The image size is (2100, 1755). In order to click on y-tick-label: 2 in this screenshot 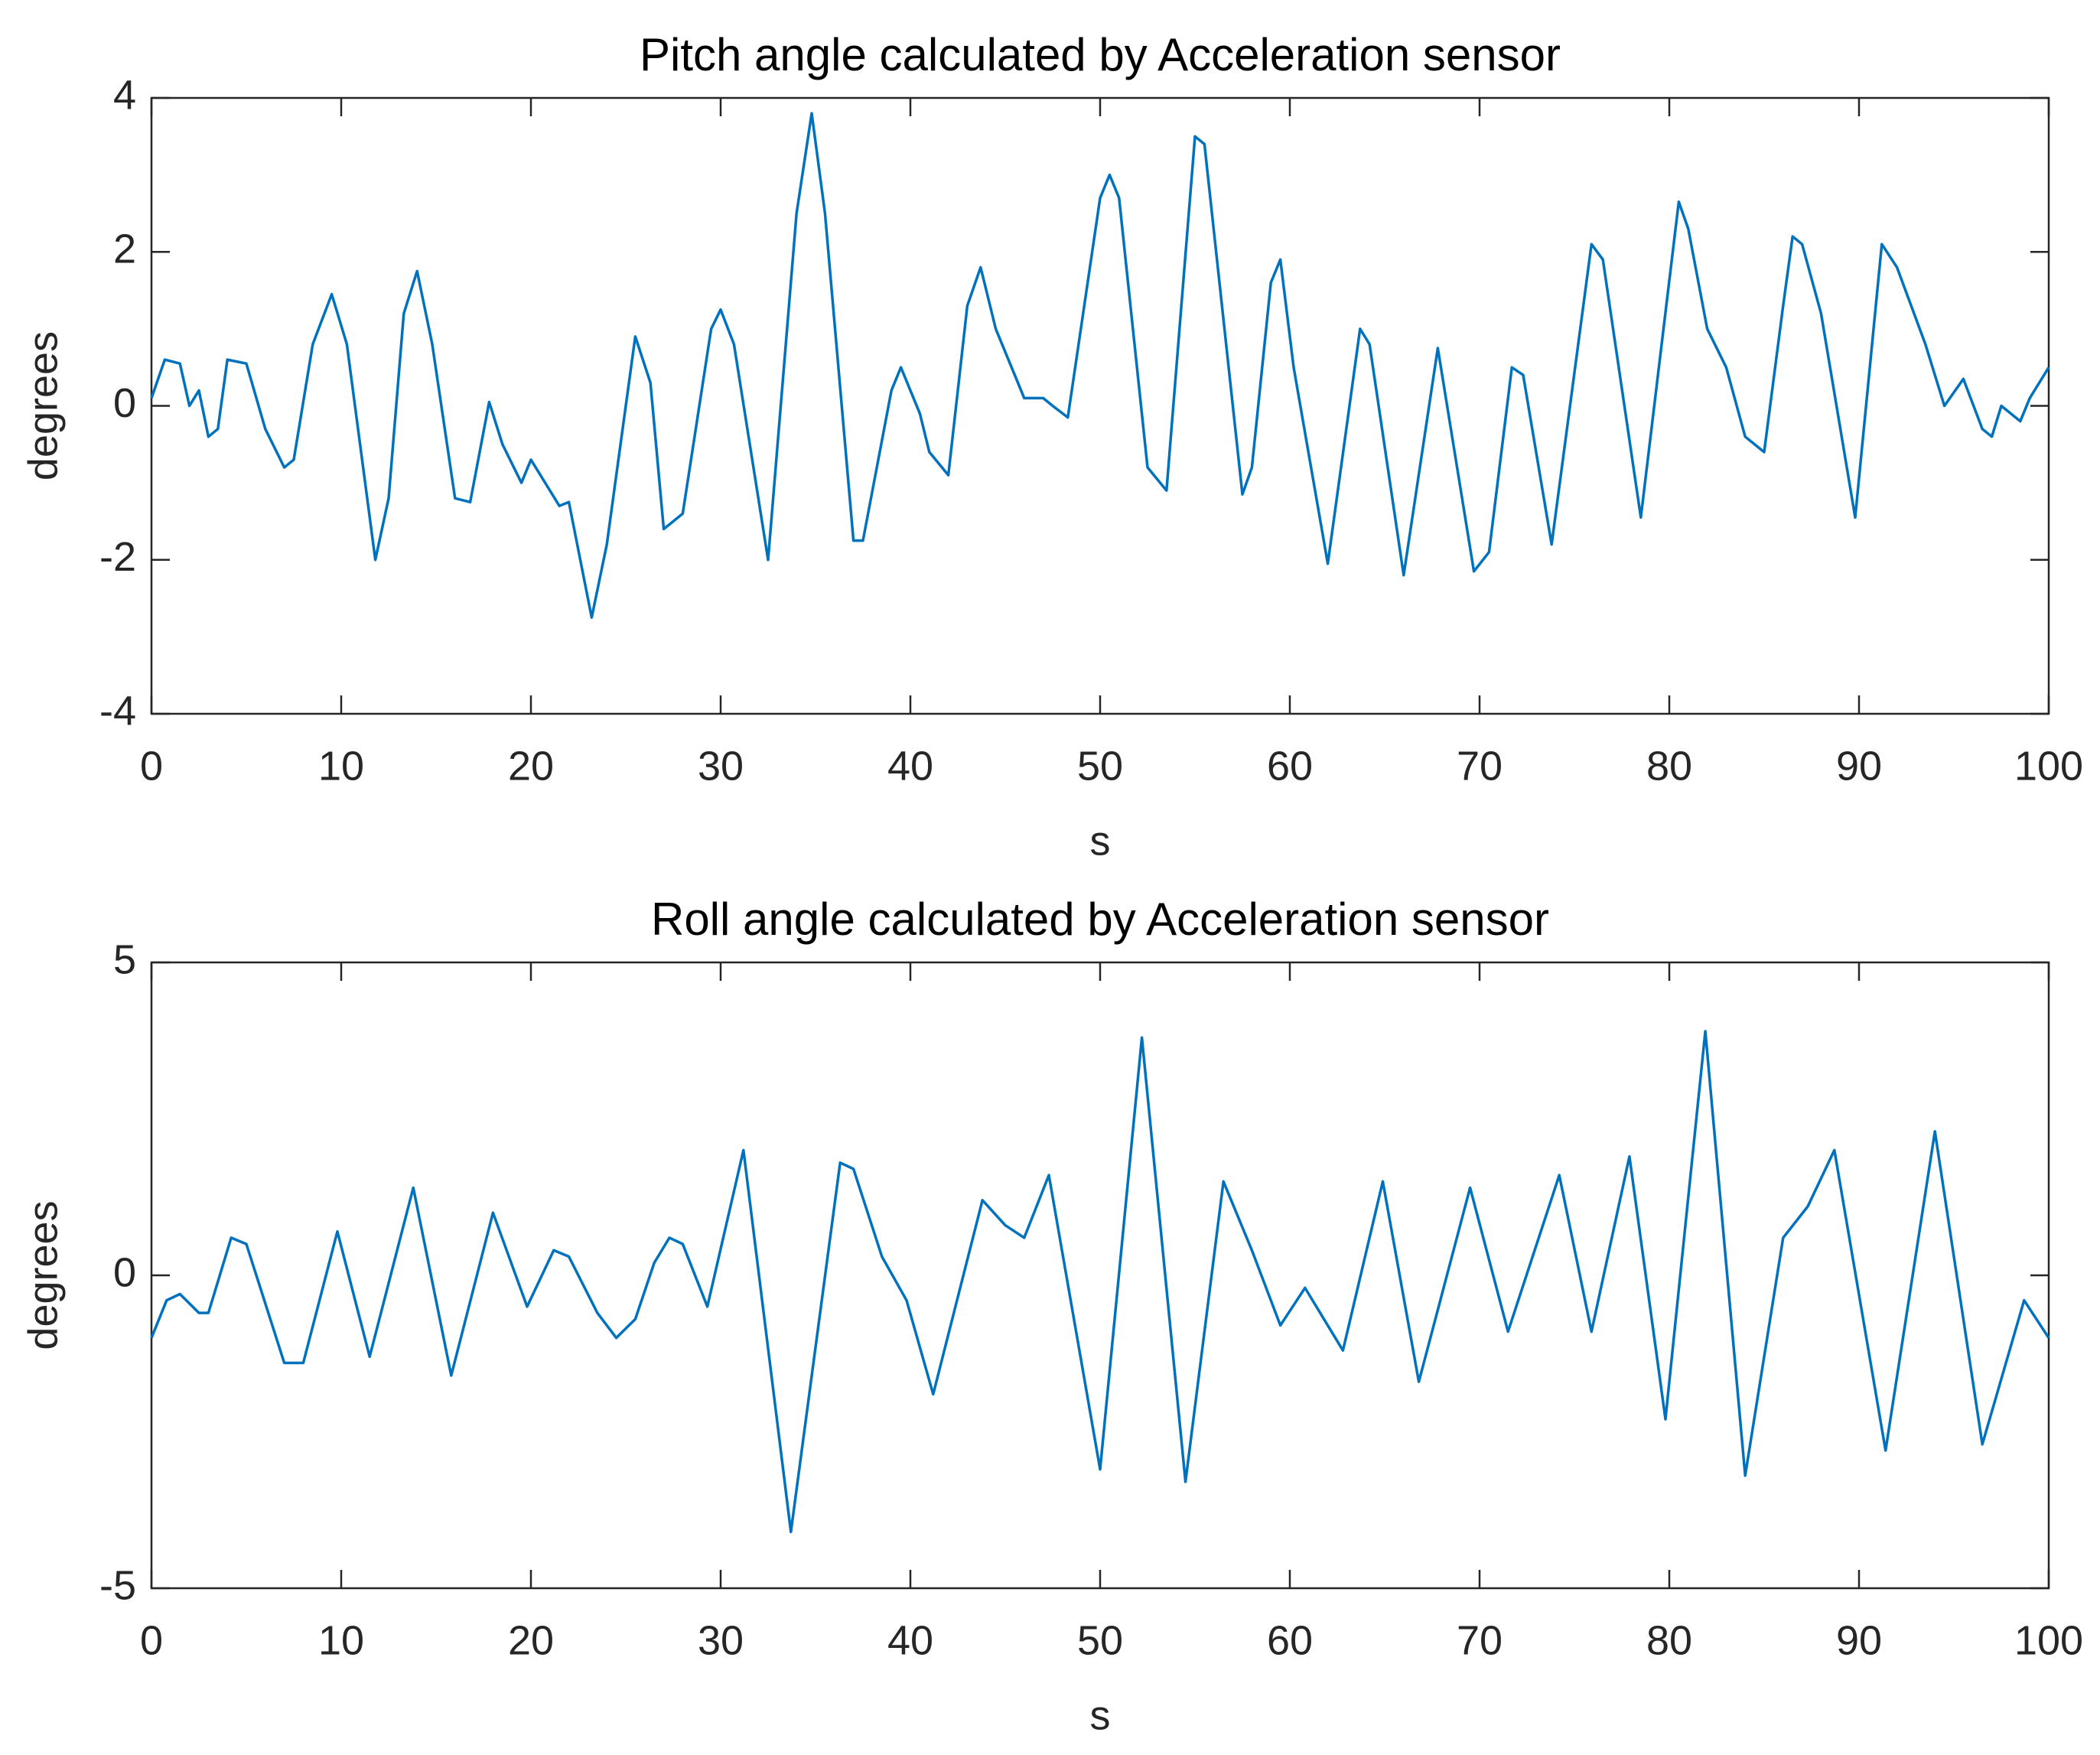, I will do `click(124, 249)`.